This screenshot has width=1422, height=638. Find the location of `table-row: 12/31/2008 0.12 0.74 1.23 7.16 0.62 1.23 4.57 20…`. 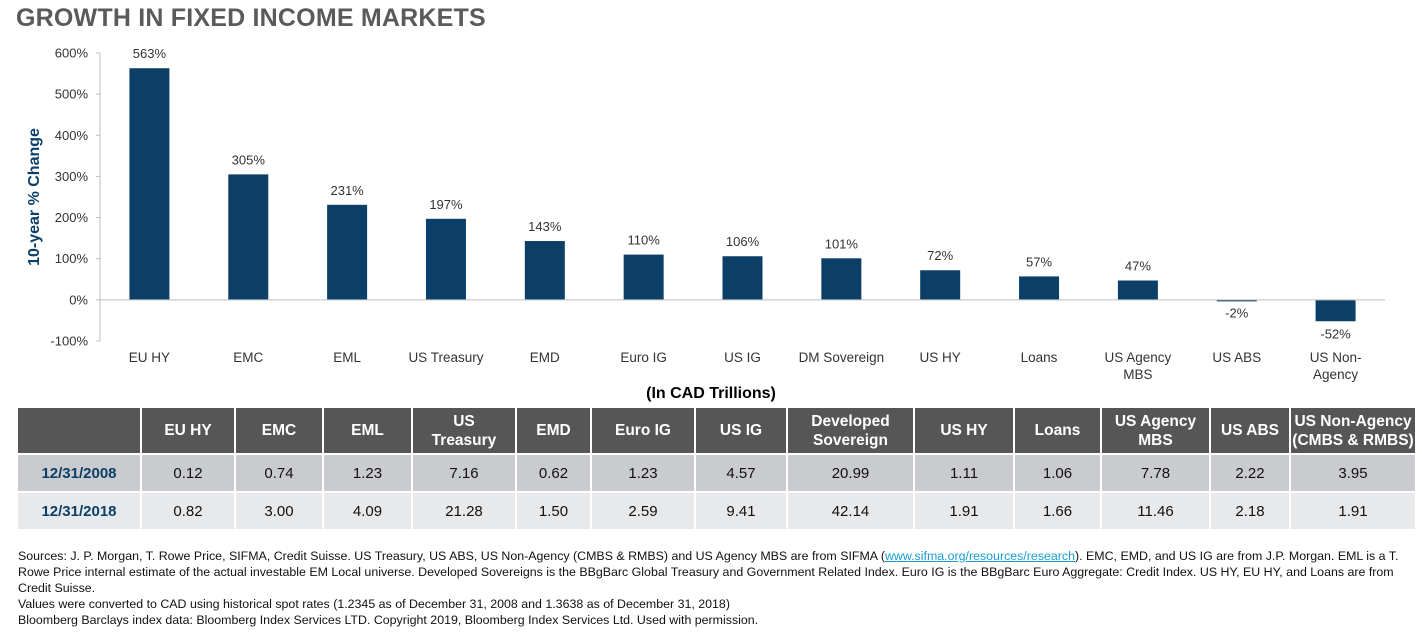

table-row: 12/31/2008 0.12 0.74 1.23 7.16 0.62 1.23 4.57 20… is located at coordinates (716, 473).